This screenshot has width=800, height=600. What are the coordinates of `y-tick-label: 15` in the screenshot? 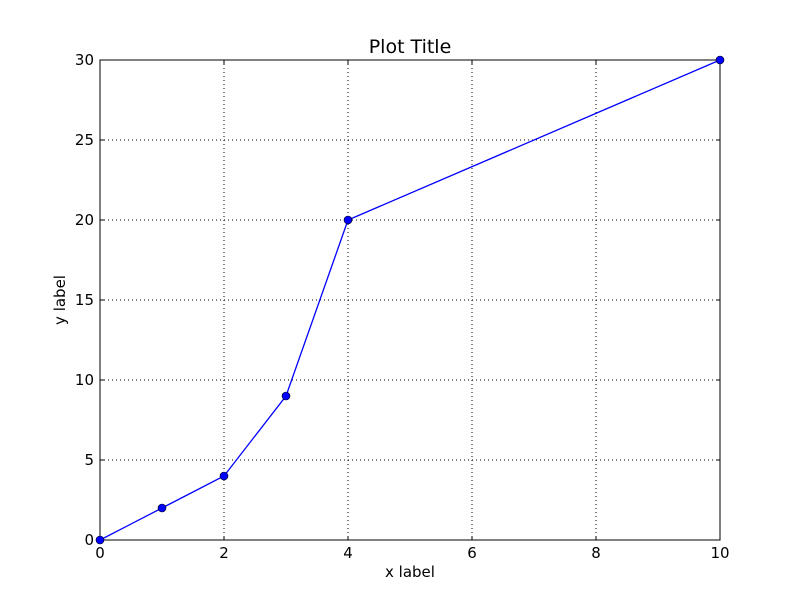 It's located at (84, 300).